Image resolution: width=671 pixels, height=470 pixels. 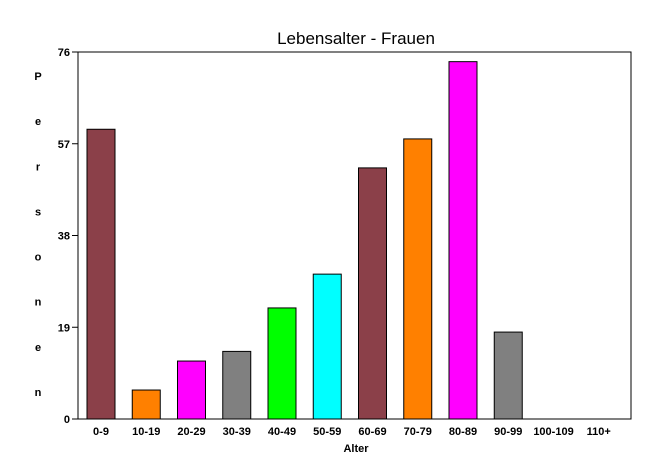 What do you see at coordinates (282, 432) in the screenshot?
I see `x-tick-label: 40-49` at bounding box center [282, 432].